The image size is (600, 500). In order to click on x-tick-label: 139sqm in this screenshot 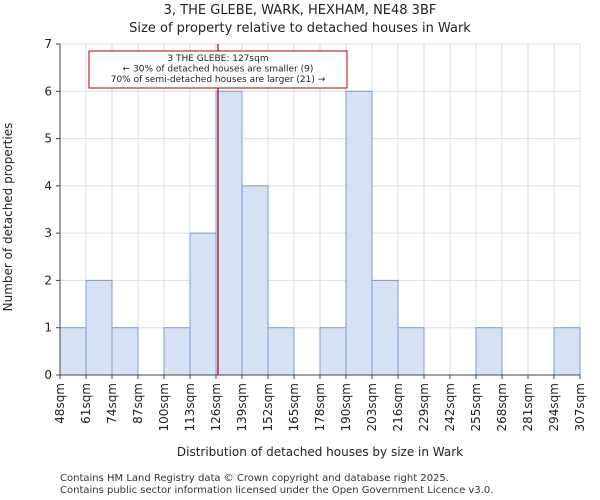, I will do `click(242, 407)`.